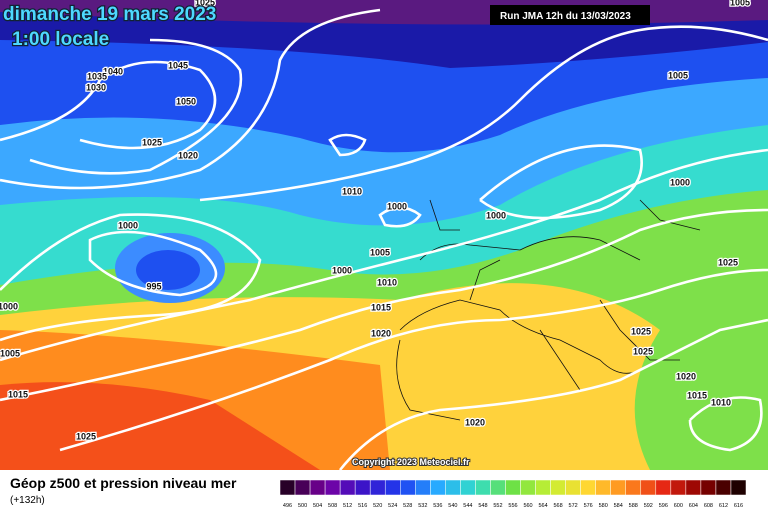  I want to click on colorbar-label: 588, so click(633, 506).